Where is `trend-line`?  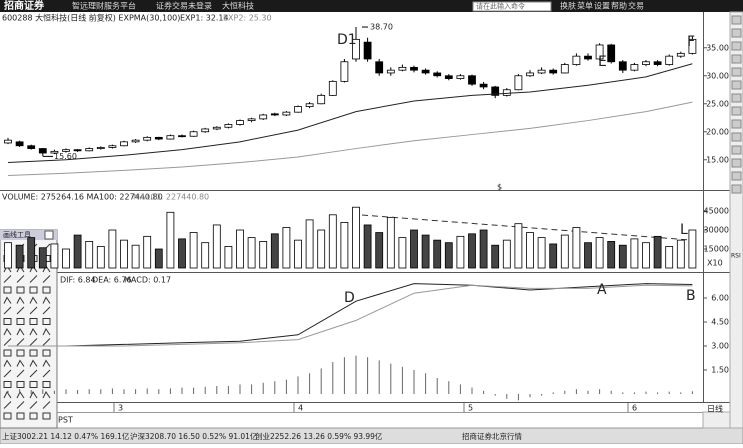
trend-line is located at coordinates (526, 227).